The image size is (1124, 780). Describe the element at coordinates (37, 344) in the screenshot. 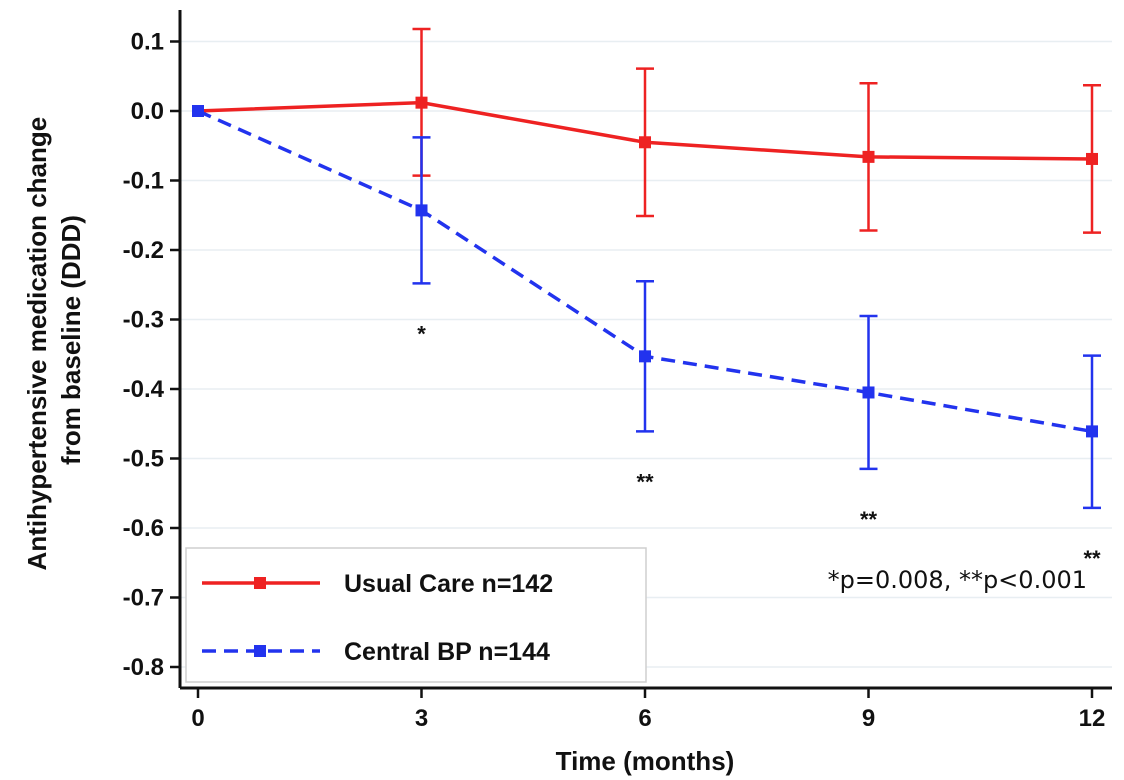

I see `y-axis-title-line-1: Antihypertensive medication change` at that location.